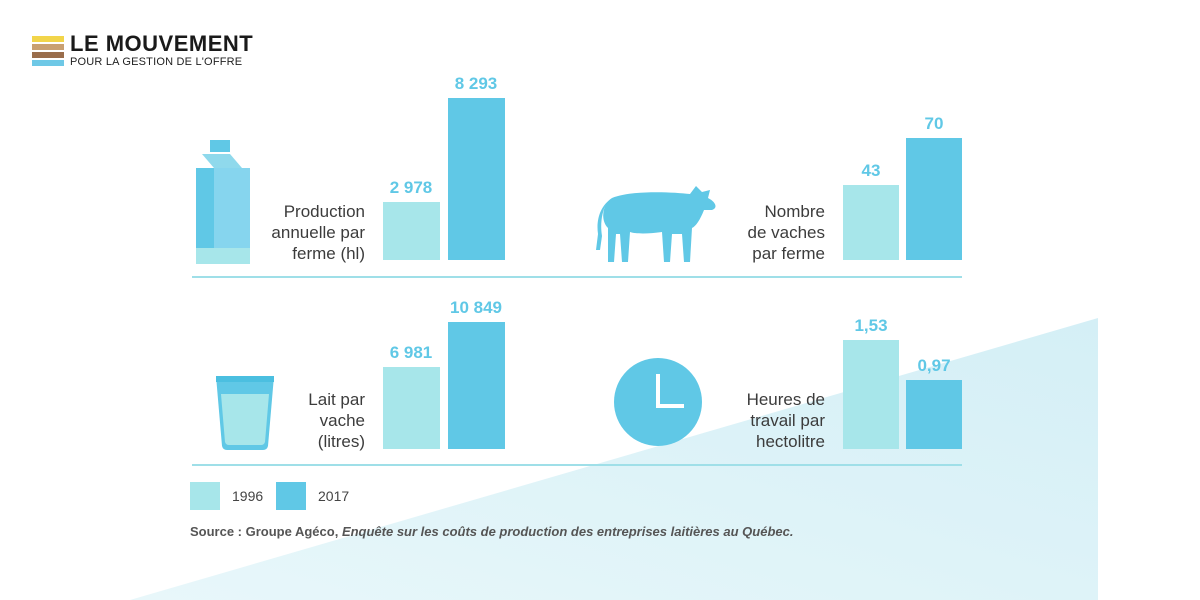 The width and height of the screenshot is (1200, 600). What do you see at coordinates (156, 62) in the screenshot?
I see `brand-subtitle: POUR LA GESTION DE L'OFFRE` at bounding box center [156, 62].